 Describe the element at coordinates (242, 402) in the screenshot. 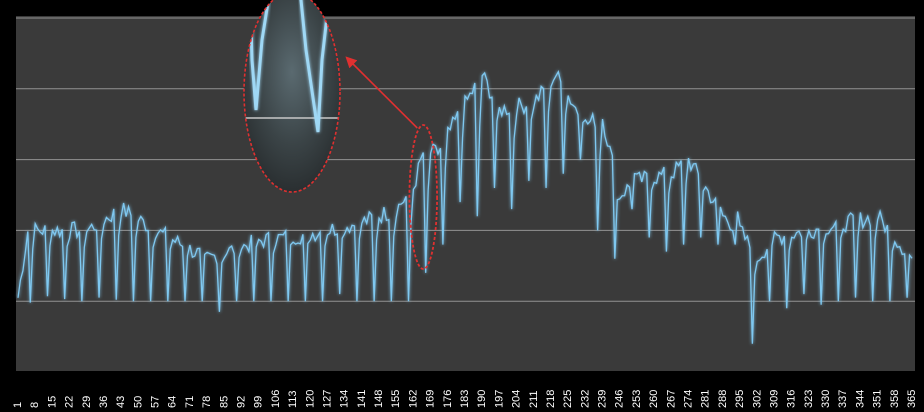

I see `x-tick-label: 92` at that location.